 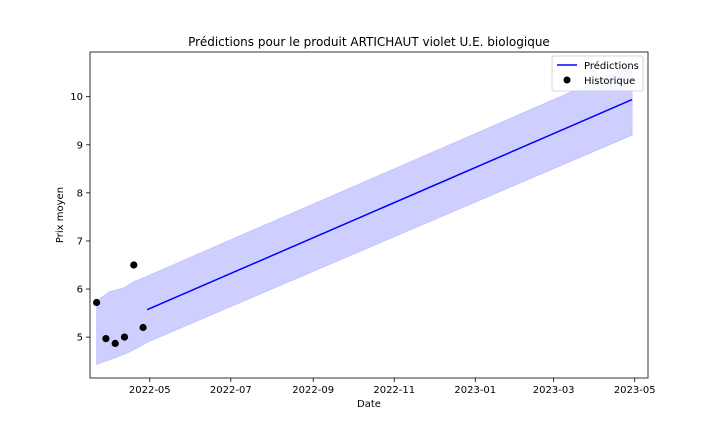 I want to click on x-tick-label: 2022-05, so click(x=150, y=390).